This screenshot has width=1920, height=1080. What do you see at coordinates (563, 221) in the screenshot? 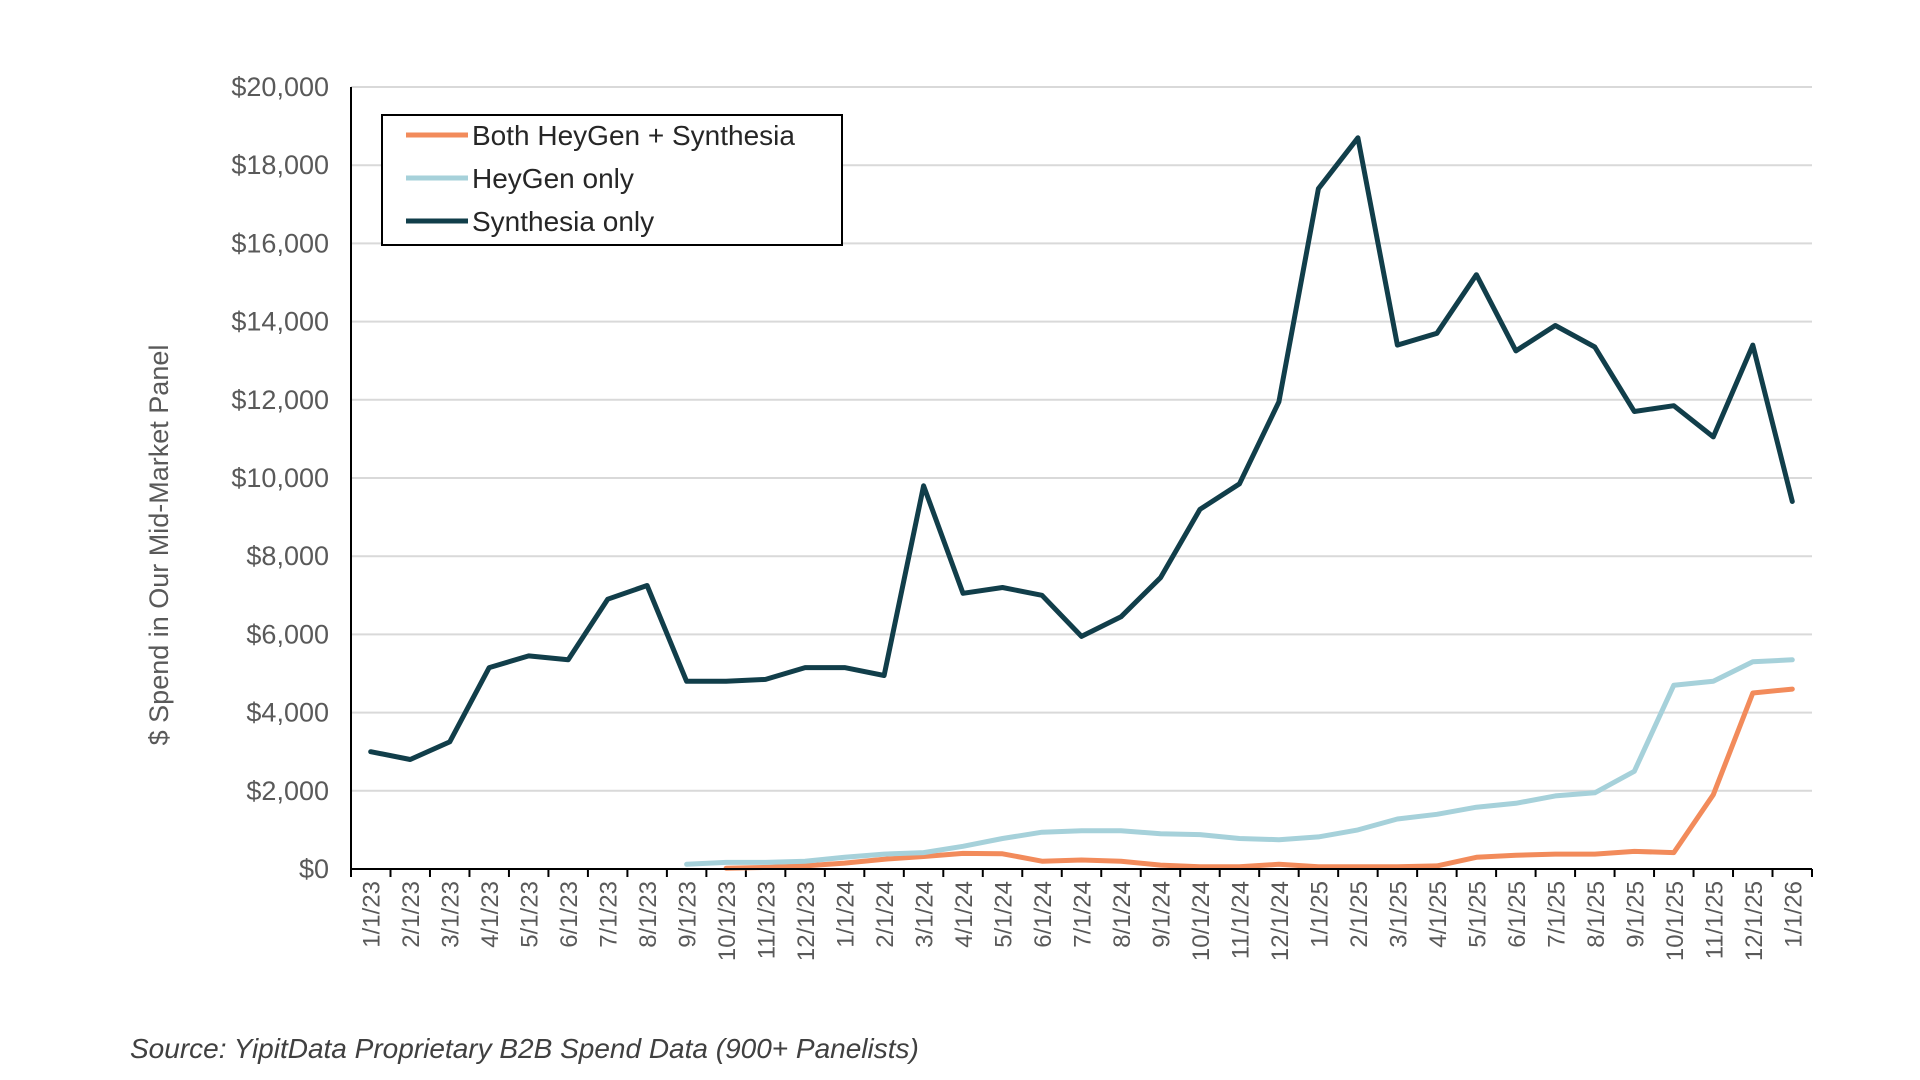
I see `legend-label-synthesia: Synthesia only` at bounding box center [563, 221].